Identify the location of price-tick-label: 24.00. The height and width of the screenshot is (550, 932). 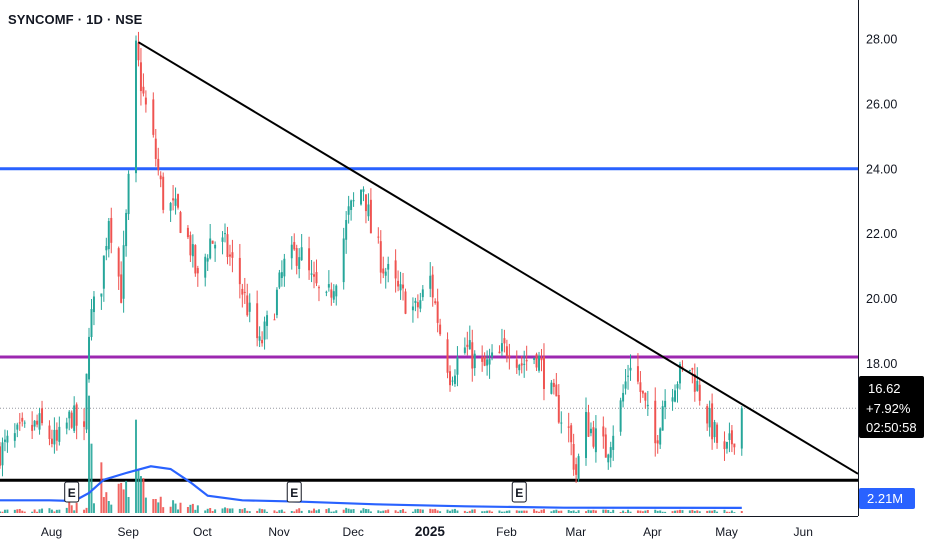
(881, 169).